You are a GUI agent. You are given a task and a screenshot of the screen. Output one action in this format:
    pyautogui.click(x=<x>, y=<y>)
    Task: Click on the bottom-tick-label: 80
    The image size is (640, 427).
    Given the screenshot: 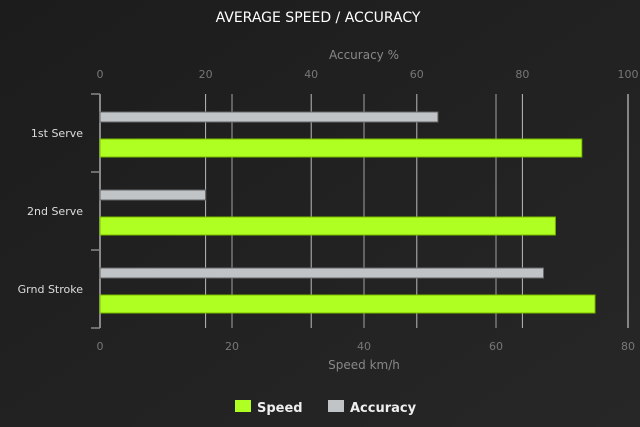 What is the action you would take?
    pyautogui.click(x=628, y=346)
    